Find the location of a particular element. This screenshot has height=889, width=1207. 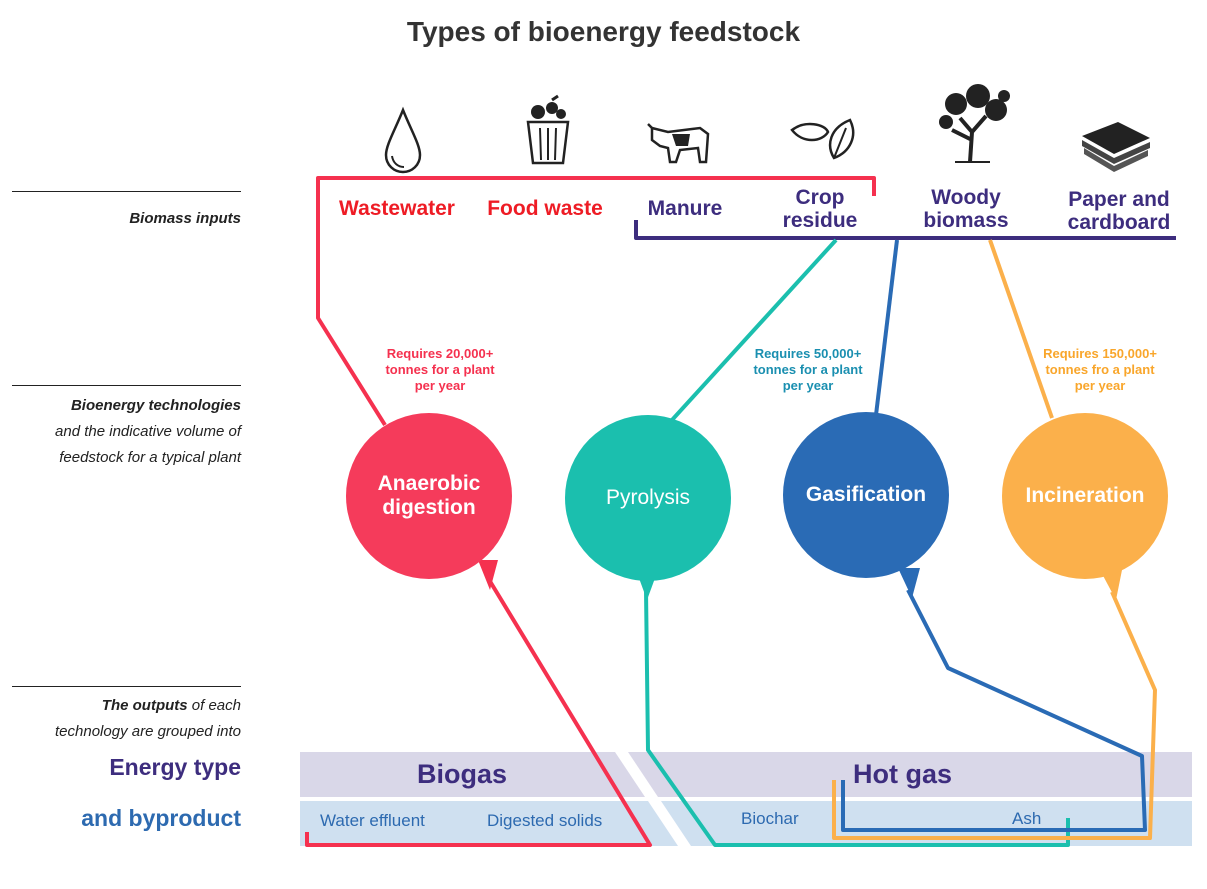

requirement-anaerobic-l1: Requires 20,000+ is located at coordinates (440, 353).